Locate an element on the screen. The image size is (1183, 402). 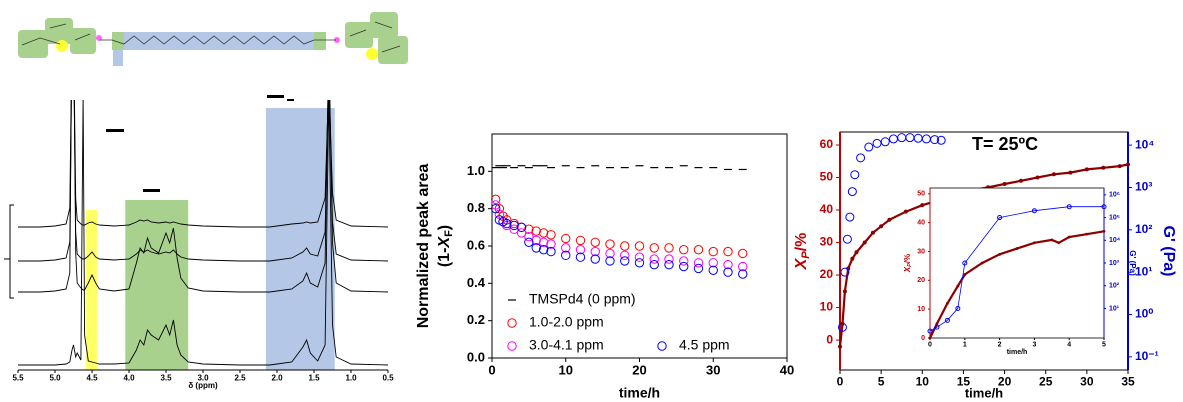
y-tick-label: 40 is located at coordinates (827, 209).